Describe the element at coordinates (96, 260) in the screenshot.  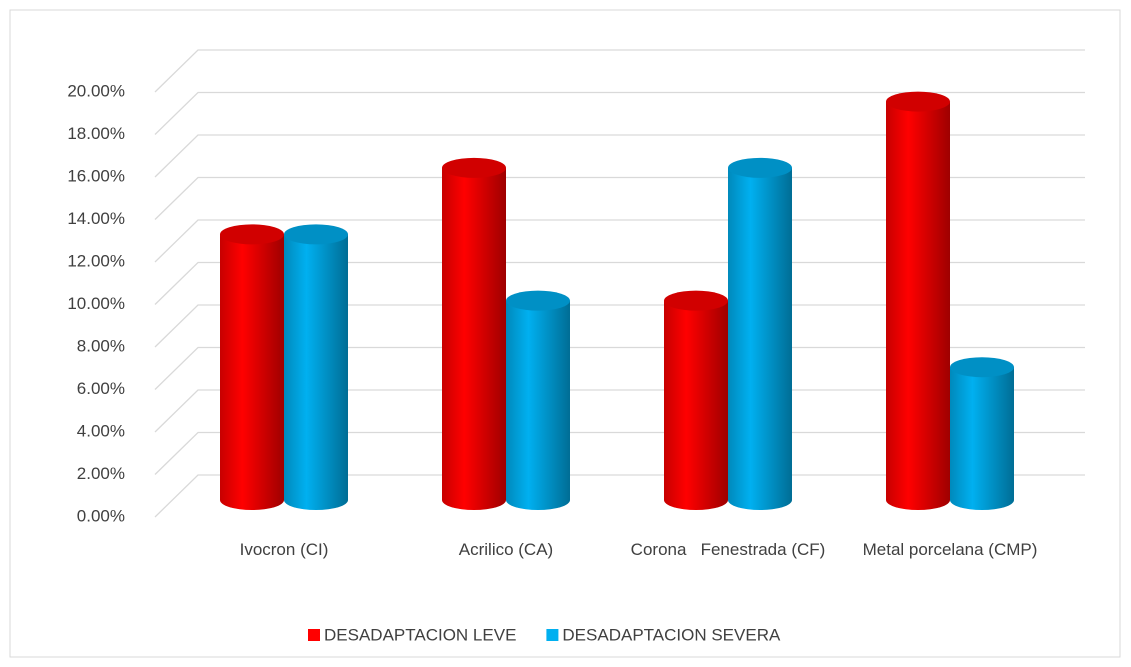
I see `y-tick-label: 12.00%` at that location.